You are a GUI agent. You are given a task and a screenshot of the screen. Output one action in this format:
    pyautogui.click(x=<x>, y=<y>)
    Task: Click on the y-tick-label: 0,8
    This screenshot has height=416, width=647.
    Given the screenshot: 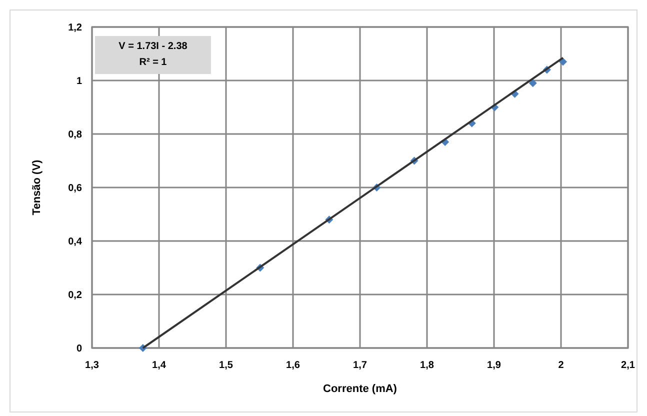 What is the action you would take?
    pyautogui.click(x=75, y=135)
    